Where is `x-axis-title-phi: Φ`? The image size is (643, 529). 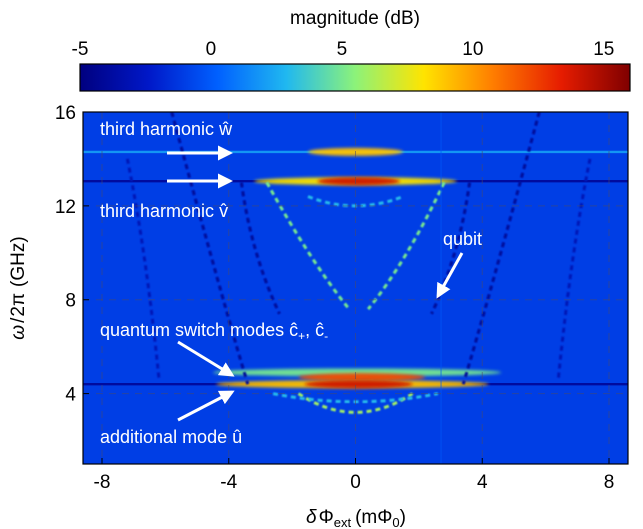
x-axis-title-phi: Φ is located at coordinates (326, 517).